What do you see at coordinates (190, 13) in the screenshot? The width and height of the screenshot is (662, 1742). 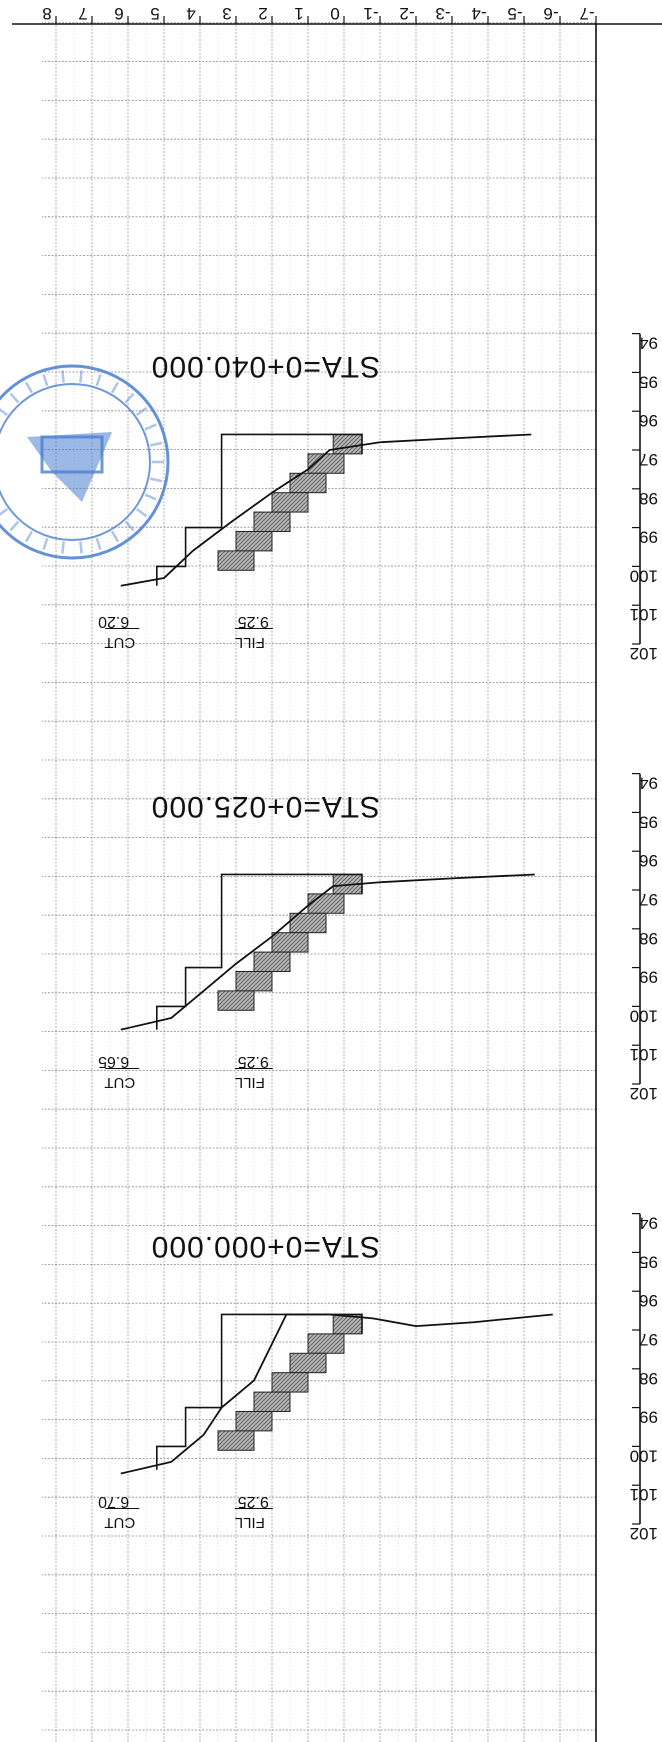 I see `offset-label: 4` at bounding box center [190, 13].